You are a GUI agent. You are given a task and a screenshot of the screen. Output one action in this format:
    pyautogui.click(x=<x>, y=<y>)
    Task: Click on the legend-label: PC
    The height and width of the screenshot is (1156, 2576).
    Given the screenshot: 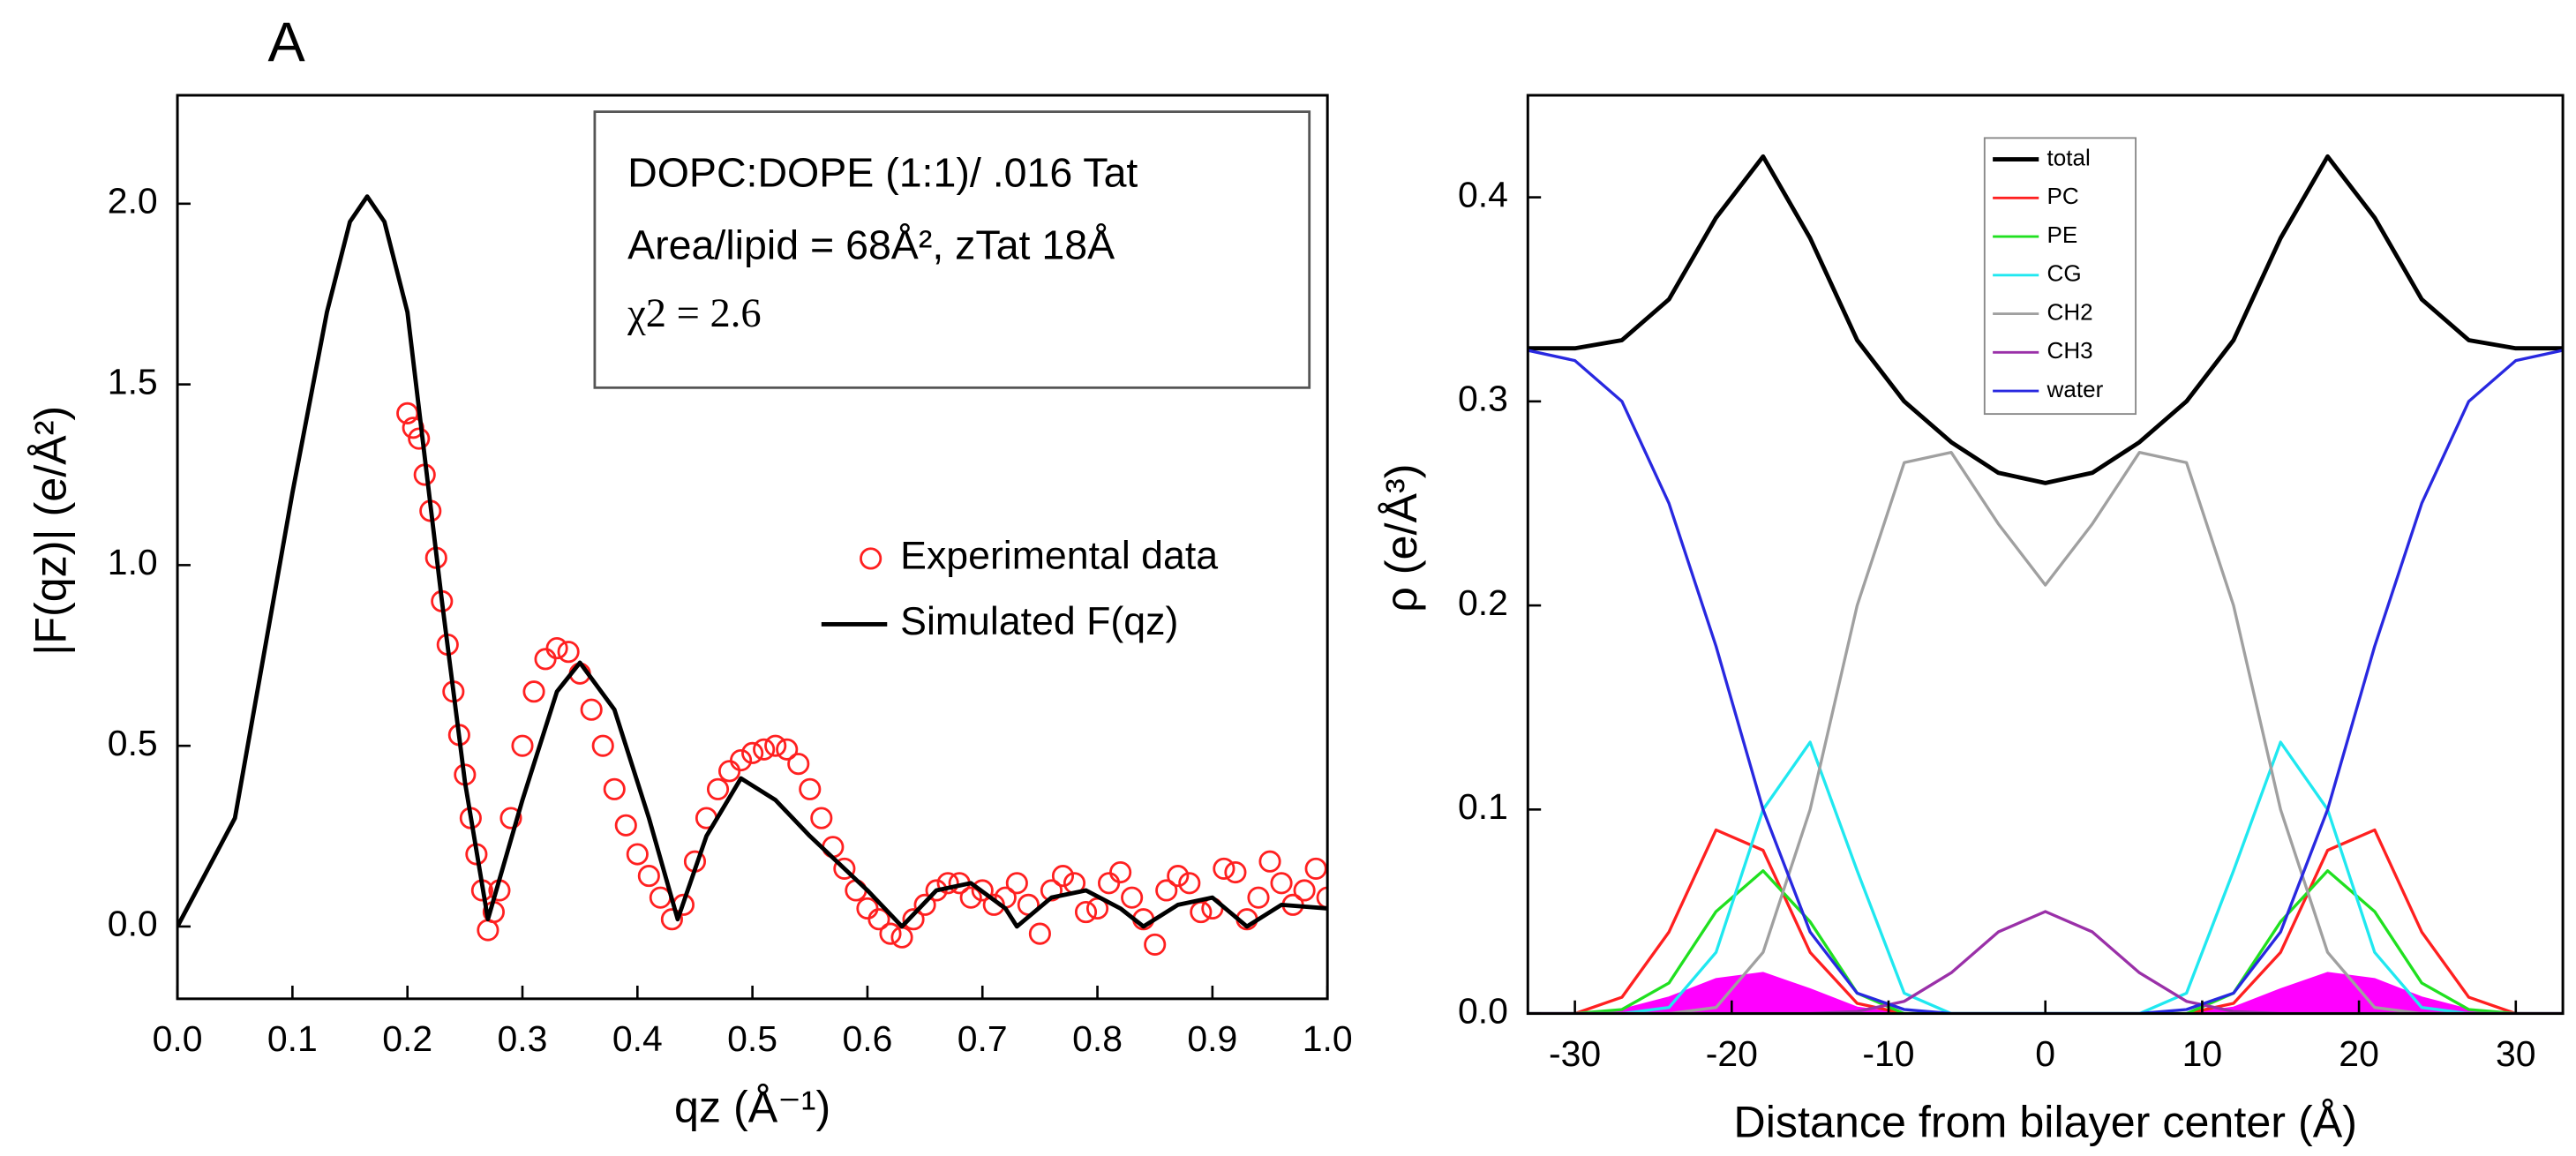 What is the action you would take?
    pyautogui.click(x=2063, y=196)
    